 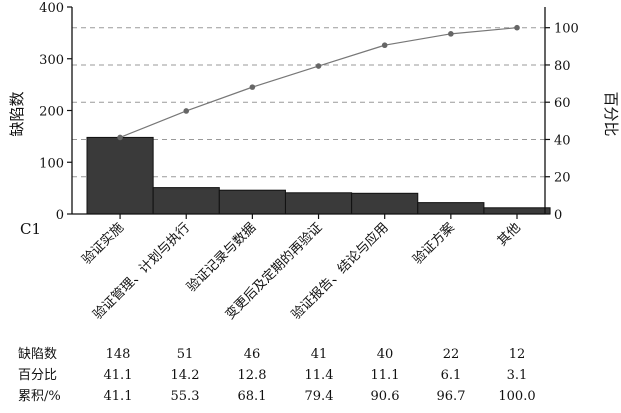 I want to click on table-cell: 11.4, so click(x=319, y=375).